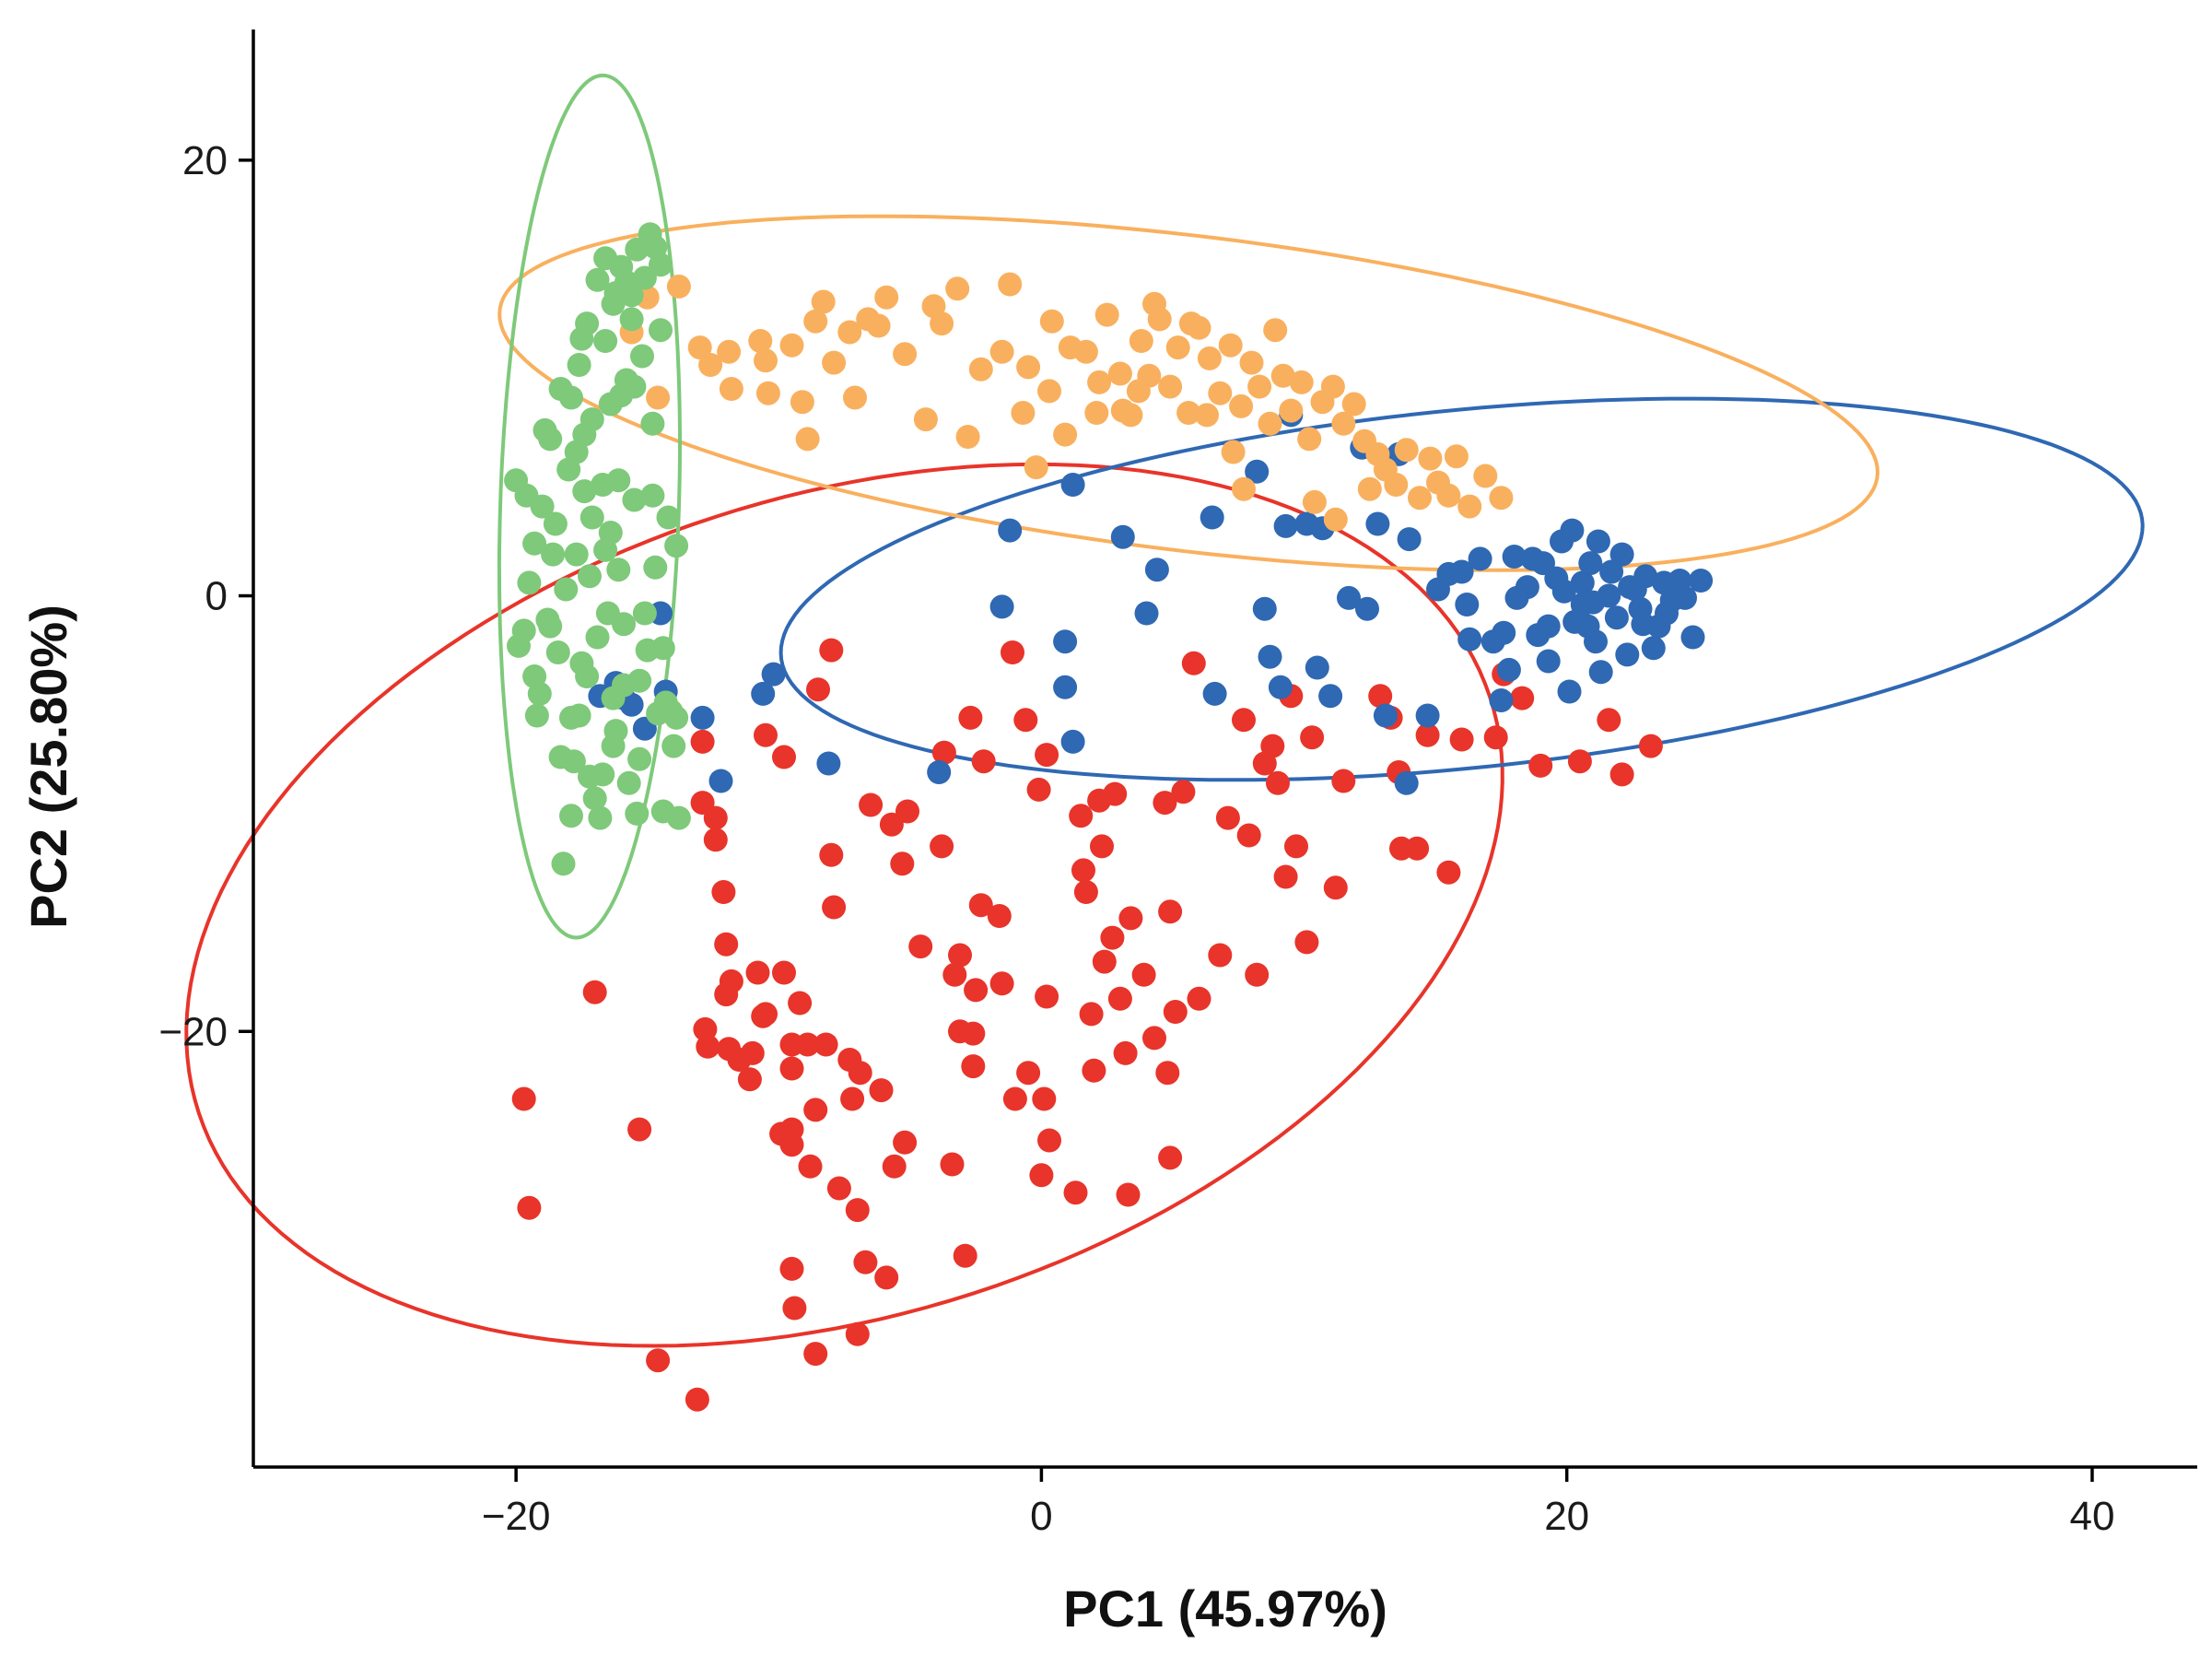 The image size is (2212, 1679). Describe the element at coordinates (48, 767) in the screenshot. I see `y-axis-title: PC2 (25.80%)` at that location.